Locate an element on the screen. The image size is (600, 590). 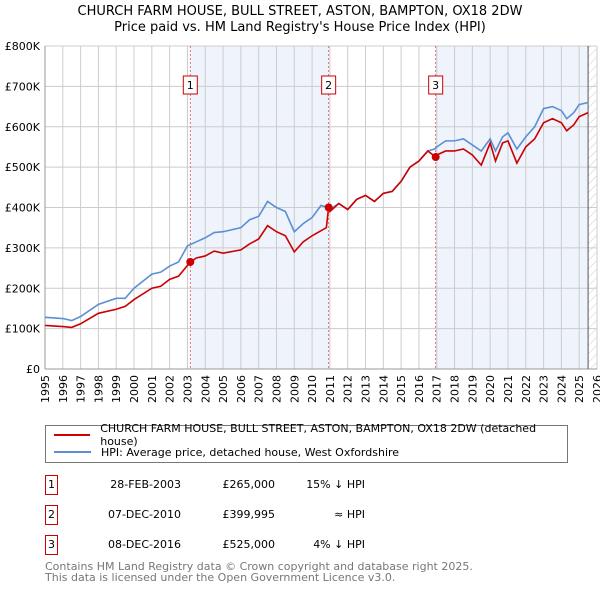
x-tick-label: 1997 is located at coordinates (81, 389).